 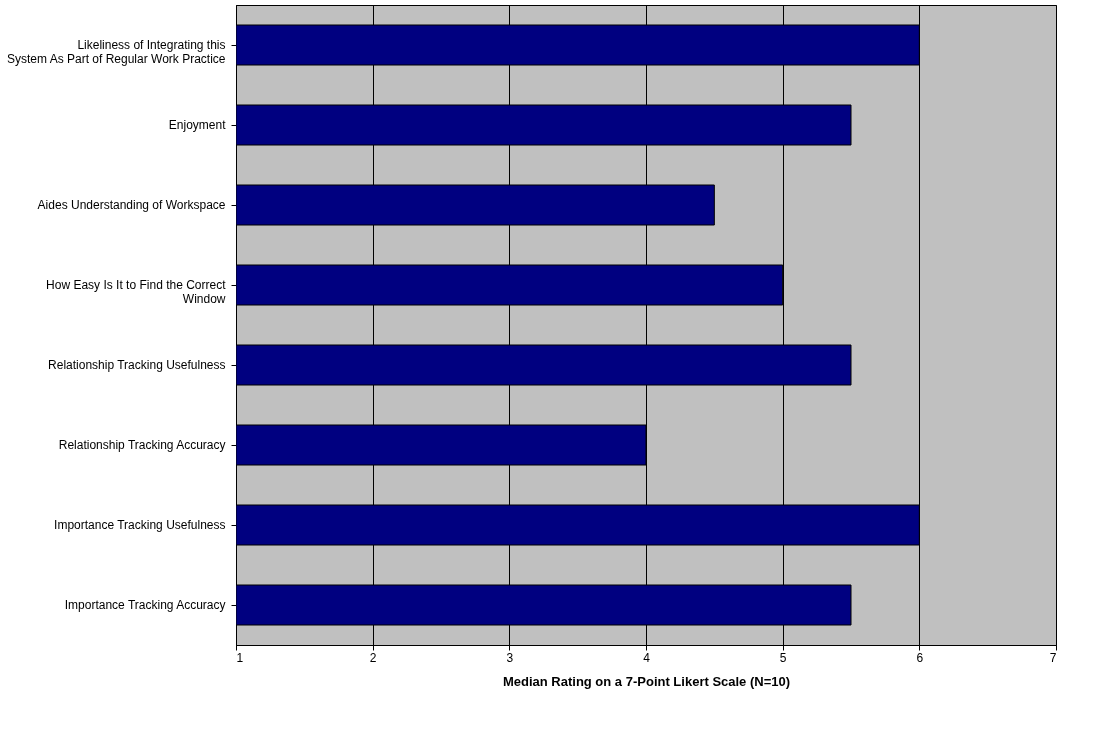 I want to click on y-tick-label: Relationship Tracking Accuracy, so click(x=142, y=445).